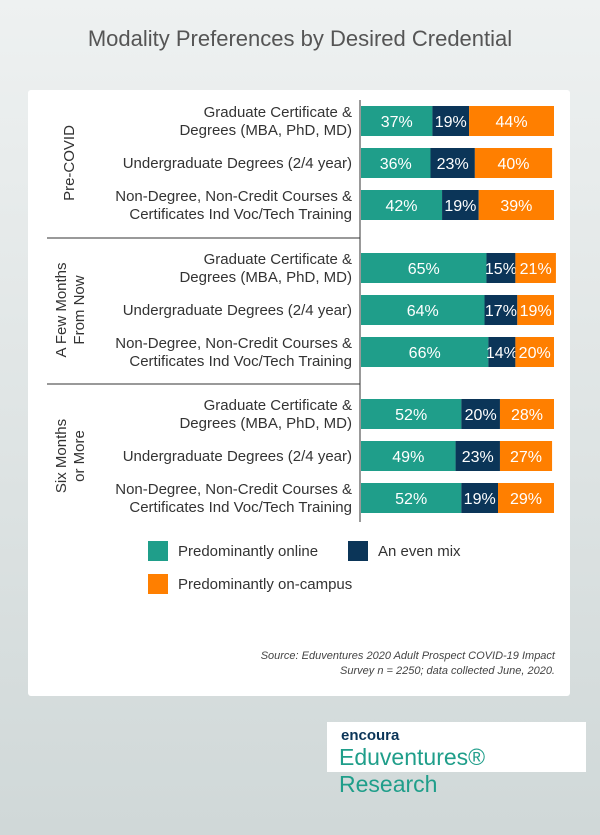 The width and height of the screenshot is (600, 835). Describe the element at coordinates (70, 456) in the screenshot. I see `group-label: Six Monthsor More` at that location.